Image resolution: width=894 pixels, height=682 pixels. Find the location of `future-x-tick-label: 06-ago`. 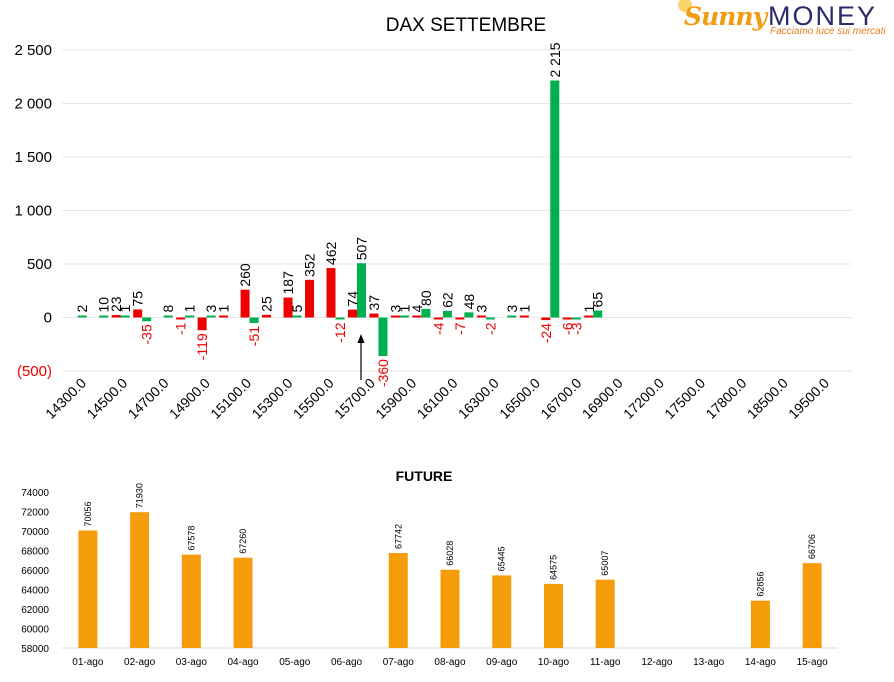

future-x-tick-label: 06-ago is located at coordinates (347, 662).